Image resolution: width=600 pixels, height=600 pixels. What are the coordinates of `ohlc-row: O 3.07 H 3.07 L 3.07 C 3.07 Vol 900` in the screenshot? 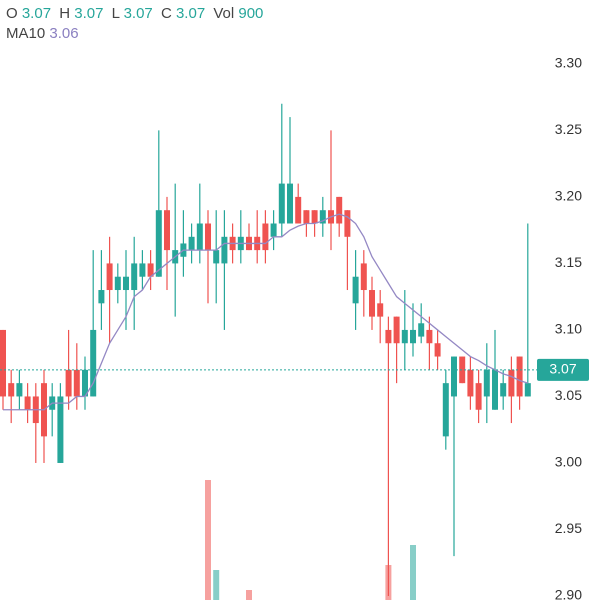 It's located at (136, 14).